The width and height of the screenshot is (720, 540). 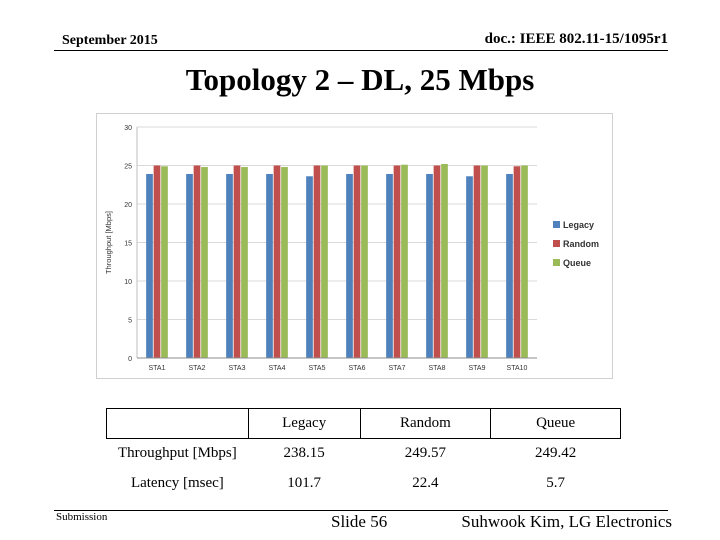 I want to click on legend-entry: Legacy, so click(x=578, y=225).